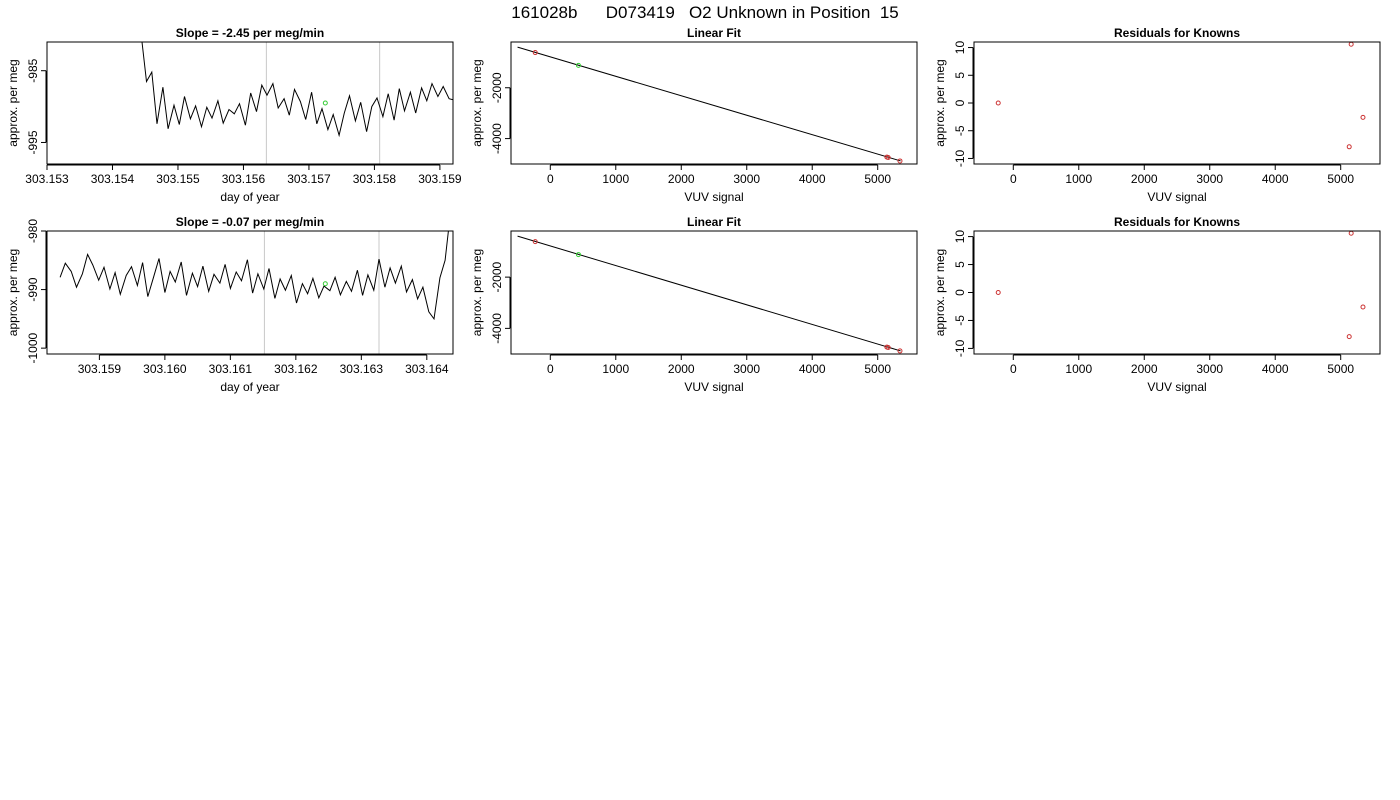  Describe the element at coordinates (47, 179) in the screenshot. I see `x-tick-label: 303.153` at that location.